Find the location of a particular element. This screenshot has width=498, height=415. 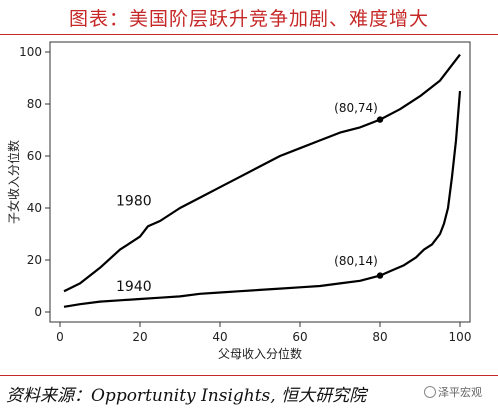

title-divider is located at coordinates (249, 34).